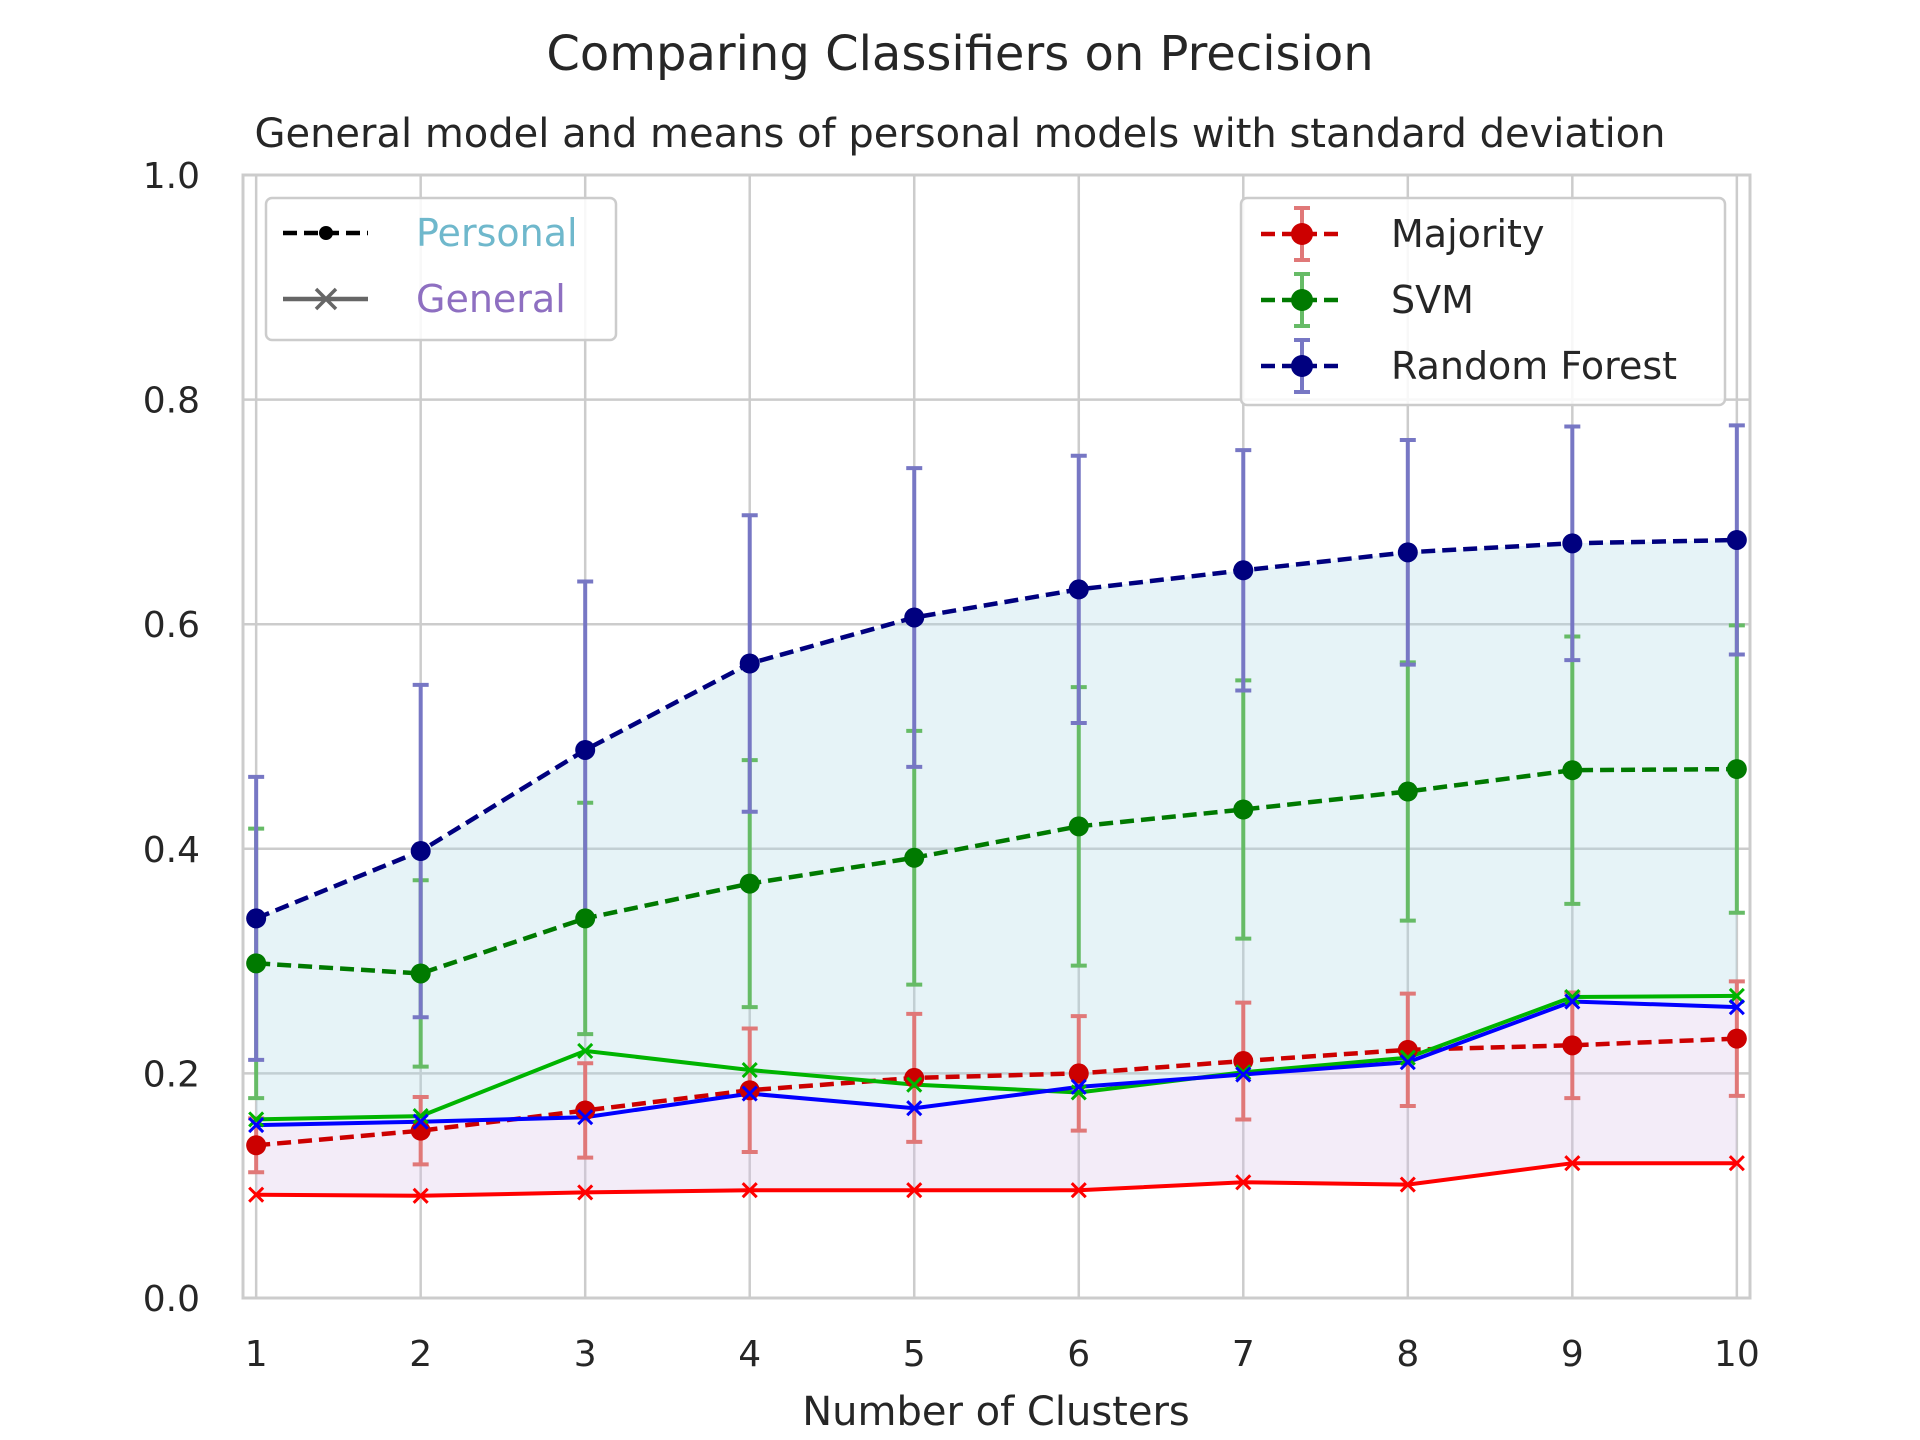  What do you see at coordinates (995, 1412) in the screenshot?
I see `x-axis-label: Number of Clusters` at bounding box center [995, 1412].